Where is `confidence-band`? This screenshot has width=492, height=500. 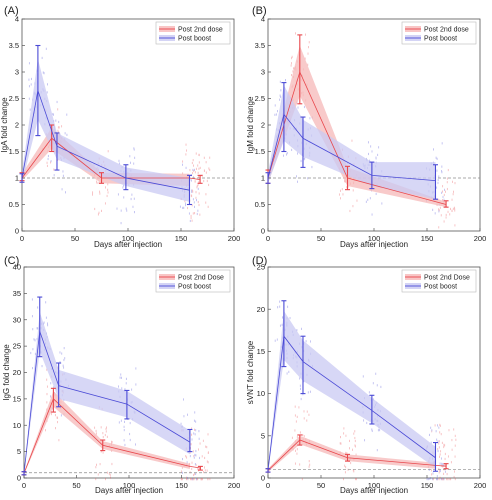 confidence-band is located at coordinates (106, 130).